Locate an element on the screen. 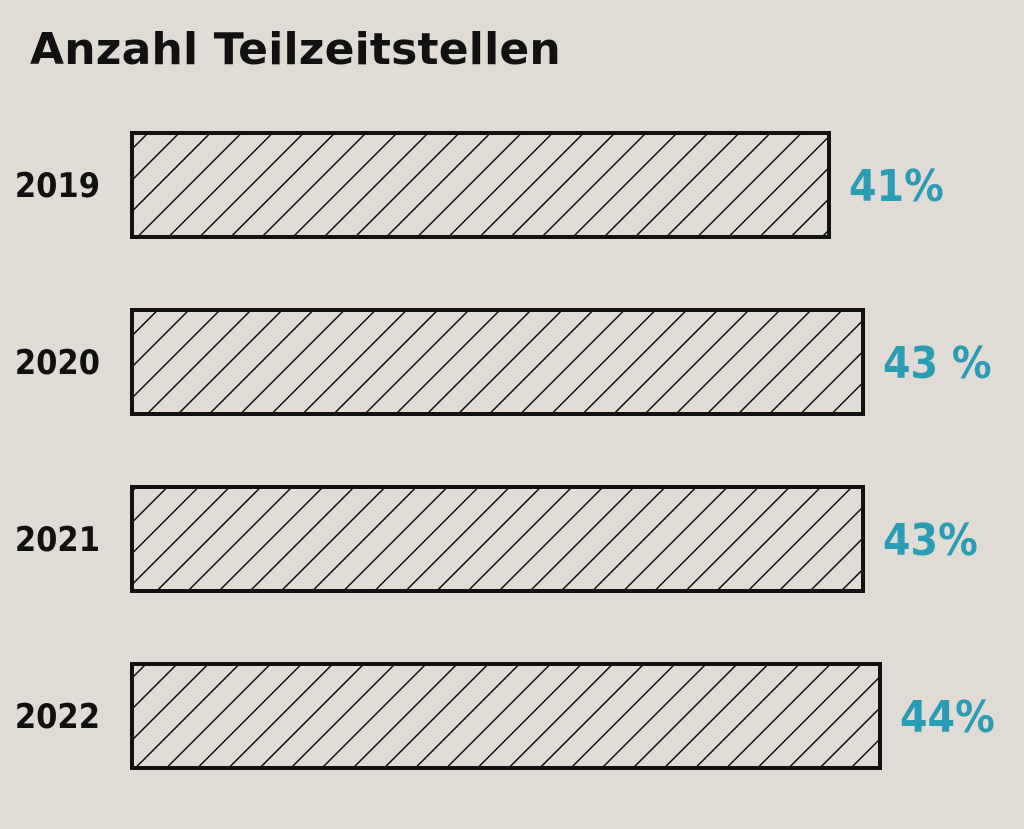 This screenshot has height=829, width=1024. bar-2020 is located at coordinates (497, 362).